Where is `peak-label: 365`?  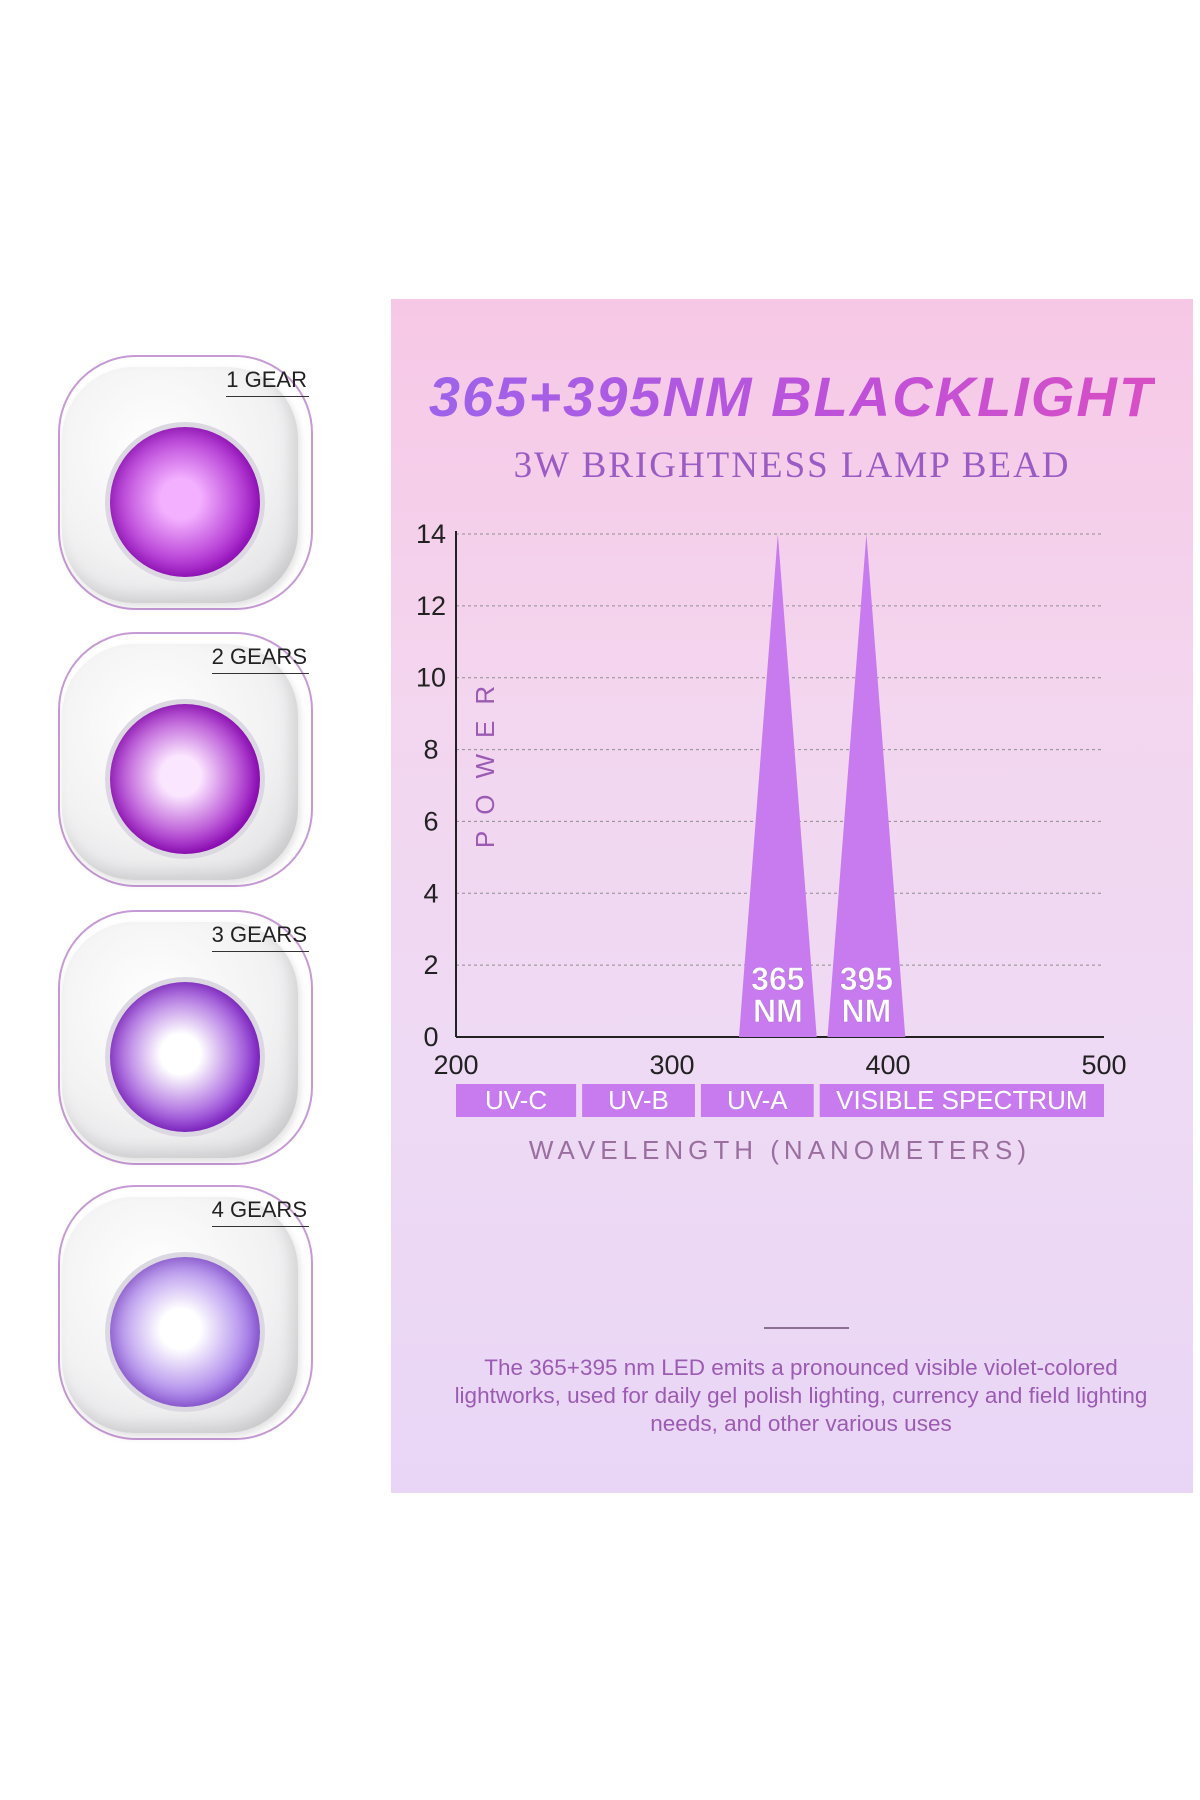 peak-label: 365 is located at coordinates (777, 979).